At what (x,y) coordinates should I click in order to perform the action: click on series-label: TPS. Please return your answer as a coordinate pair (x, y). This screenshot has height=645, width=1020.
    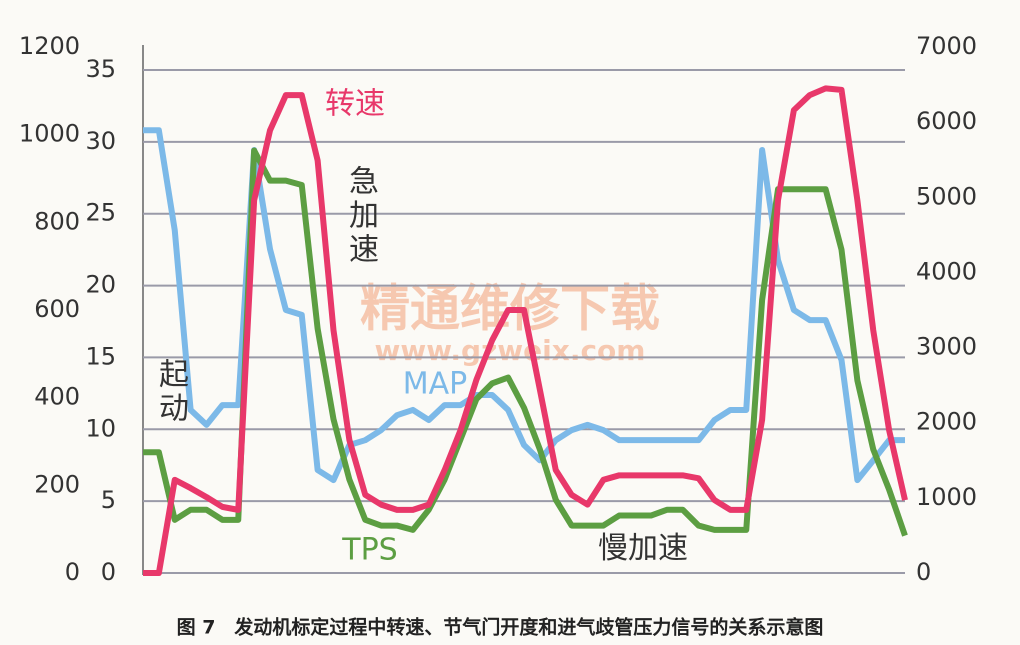
    Looking at the image, I should click on (369, 550).